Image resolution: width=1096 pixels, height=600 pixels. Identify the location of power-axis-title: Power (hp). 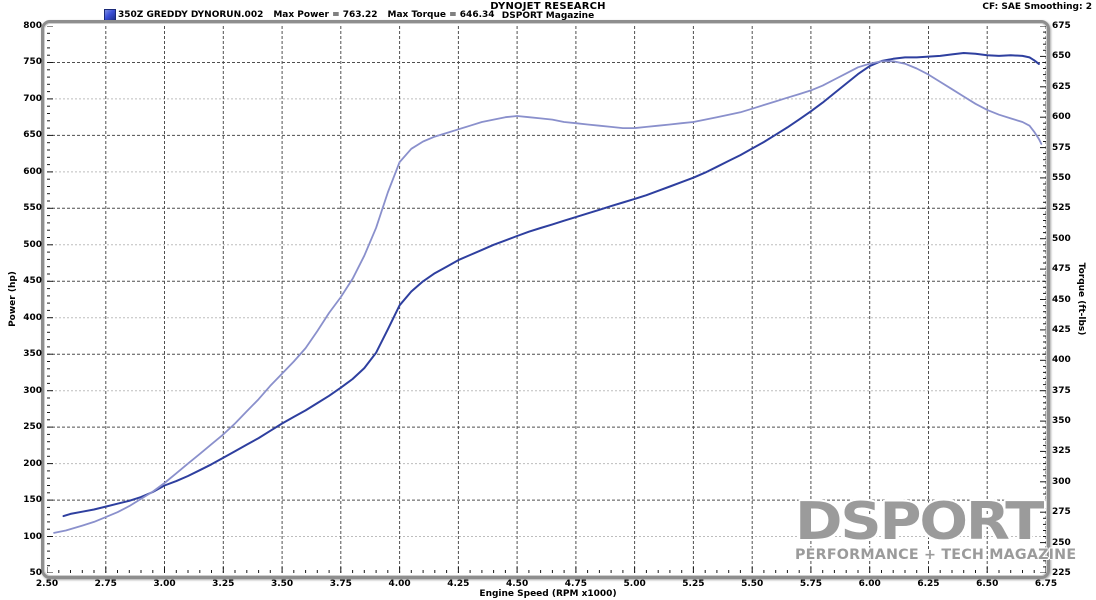
(13, 299).